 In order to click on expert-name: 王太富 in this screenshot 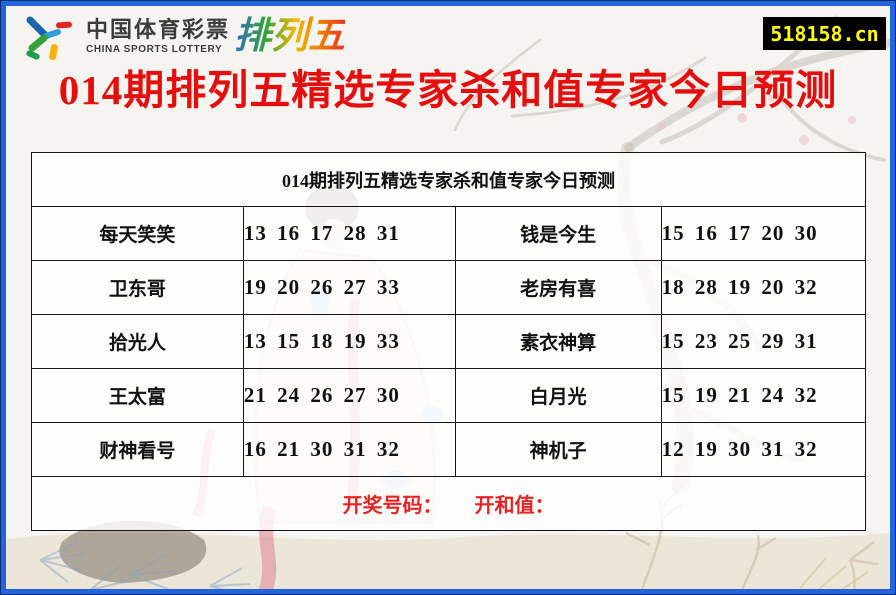, I will do `click(137, 395)`.